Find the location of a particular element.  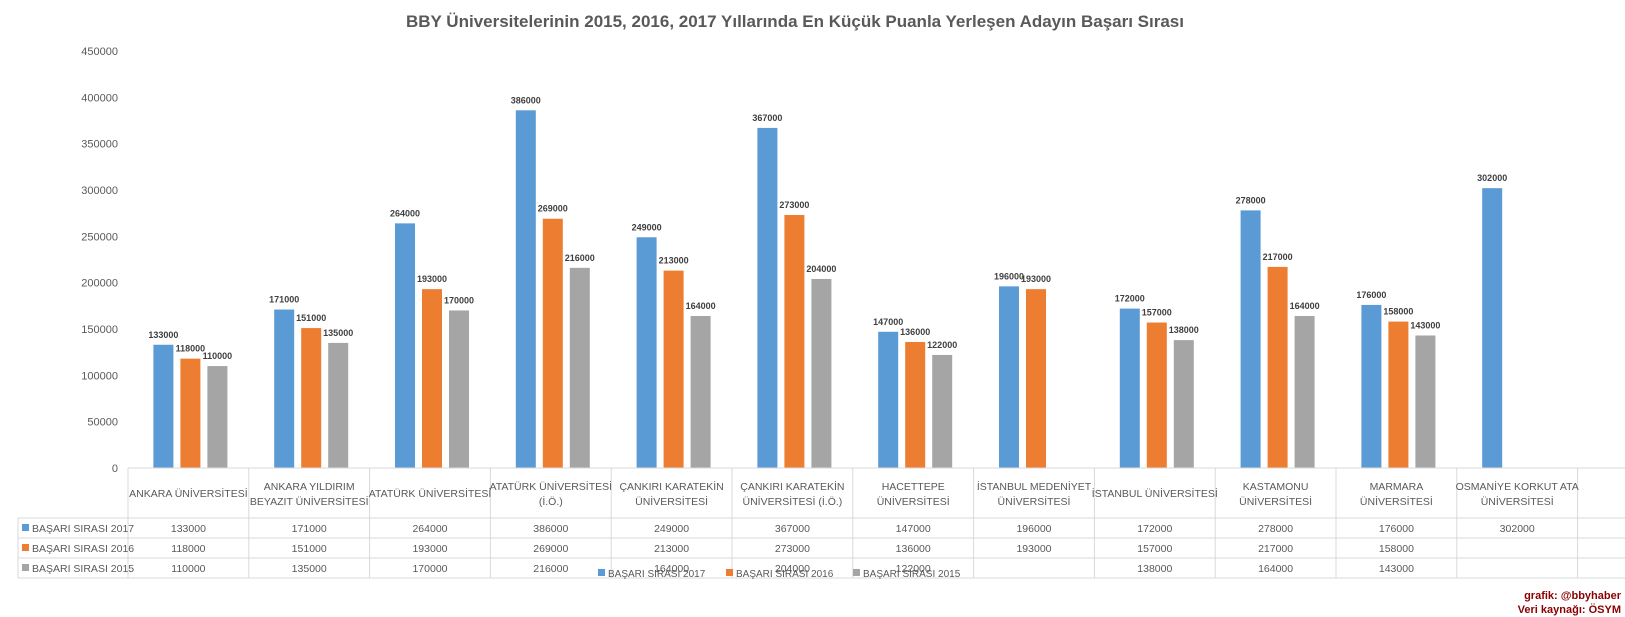

table-cell: 118000 is located at coordinates (188, 549).